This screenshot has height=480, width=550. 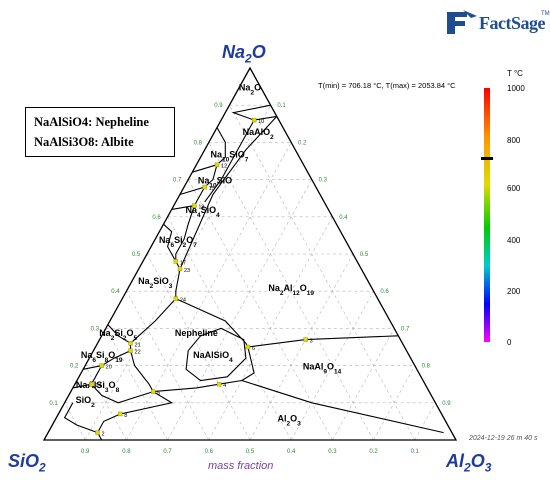 What do you see at coordinates (103, 435) in the screenshot?
I see `invariant-point-label: 2` at bounding box center [103, 435].